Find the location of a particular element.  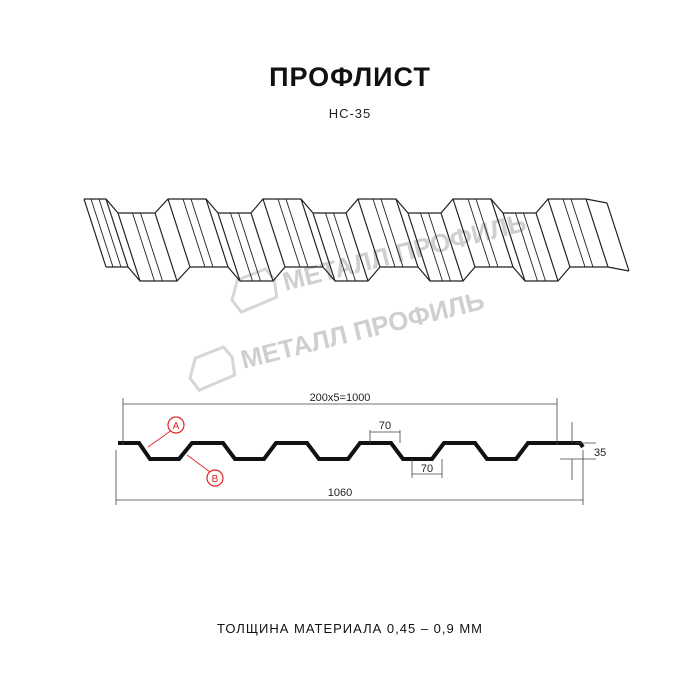

dimension-lines is located at coordinates (355, 451).